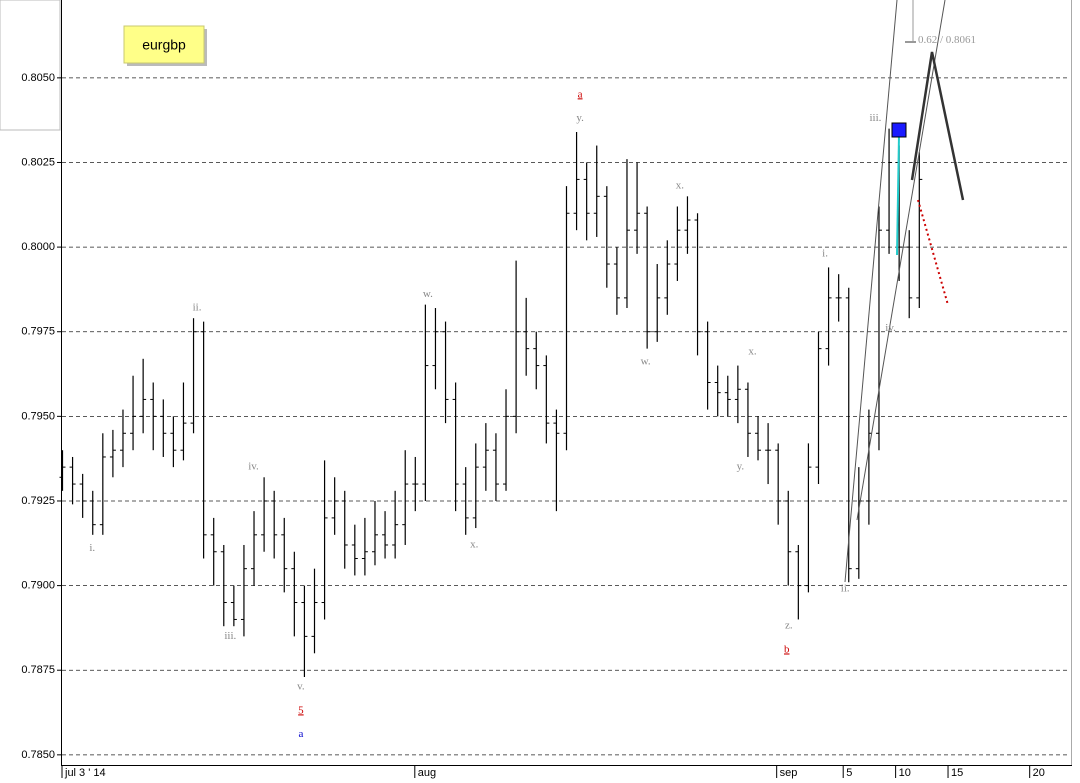 This screenshot has height=783, width=1080. I want to click on cyan-line, so click(898, 195).